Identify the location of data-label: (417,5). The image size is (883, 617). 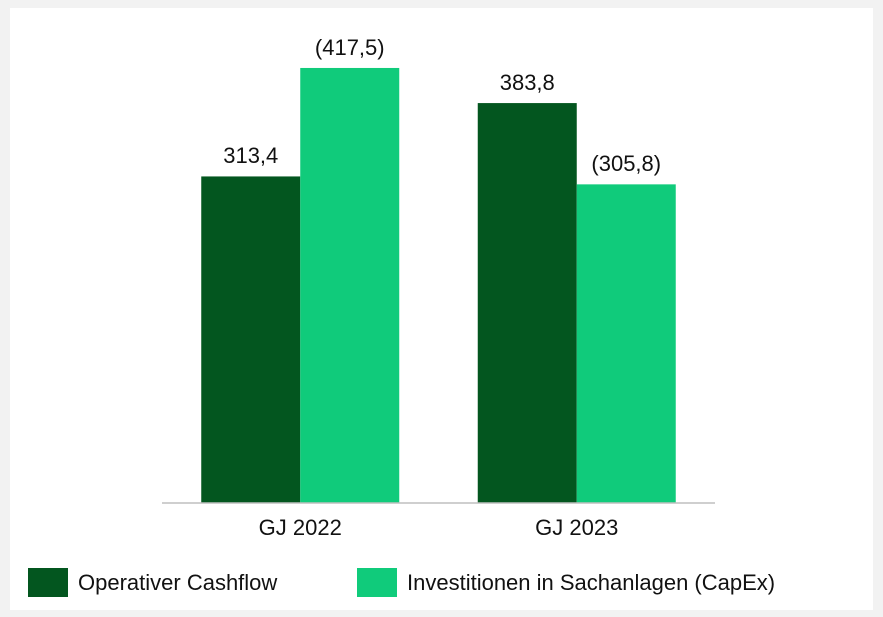
(350, 47).